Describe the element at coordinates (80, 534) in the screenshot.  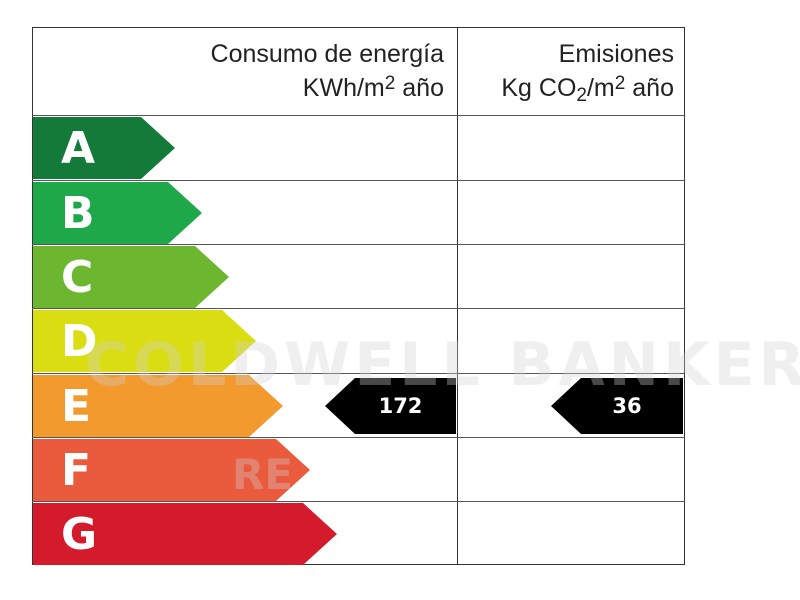
I see `band-letter: G` at that location.